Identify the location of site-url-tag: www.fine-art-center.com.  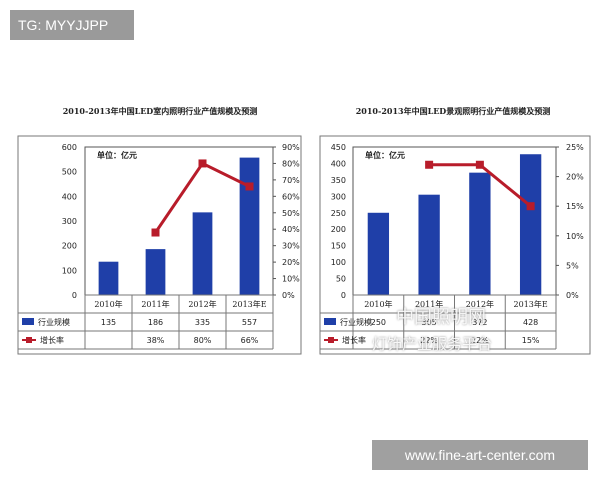
(480, 455).